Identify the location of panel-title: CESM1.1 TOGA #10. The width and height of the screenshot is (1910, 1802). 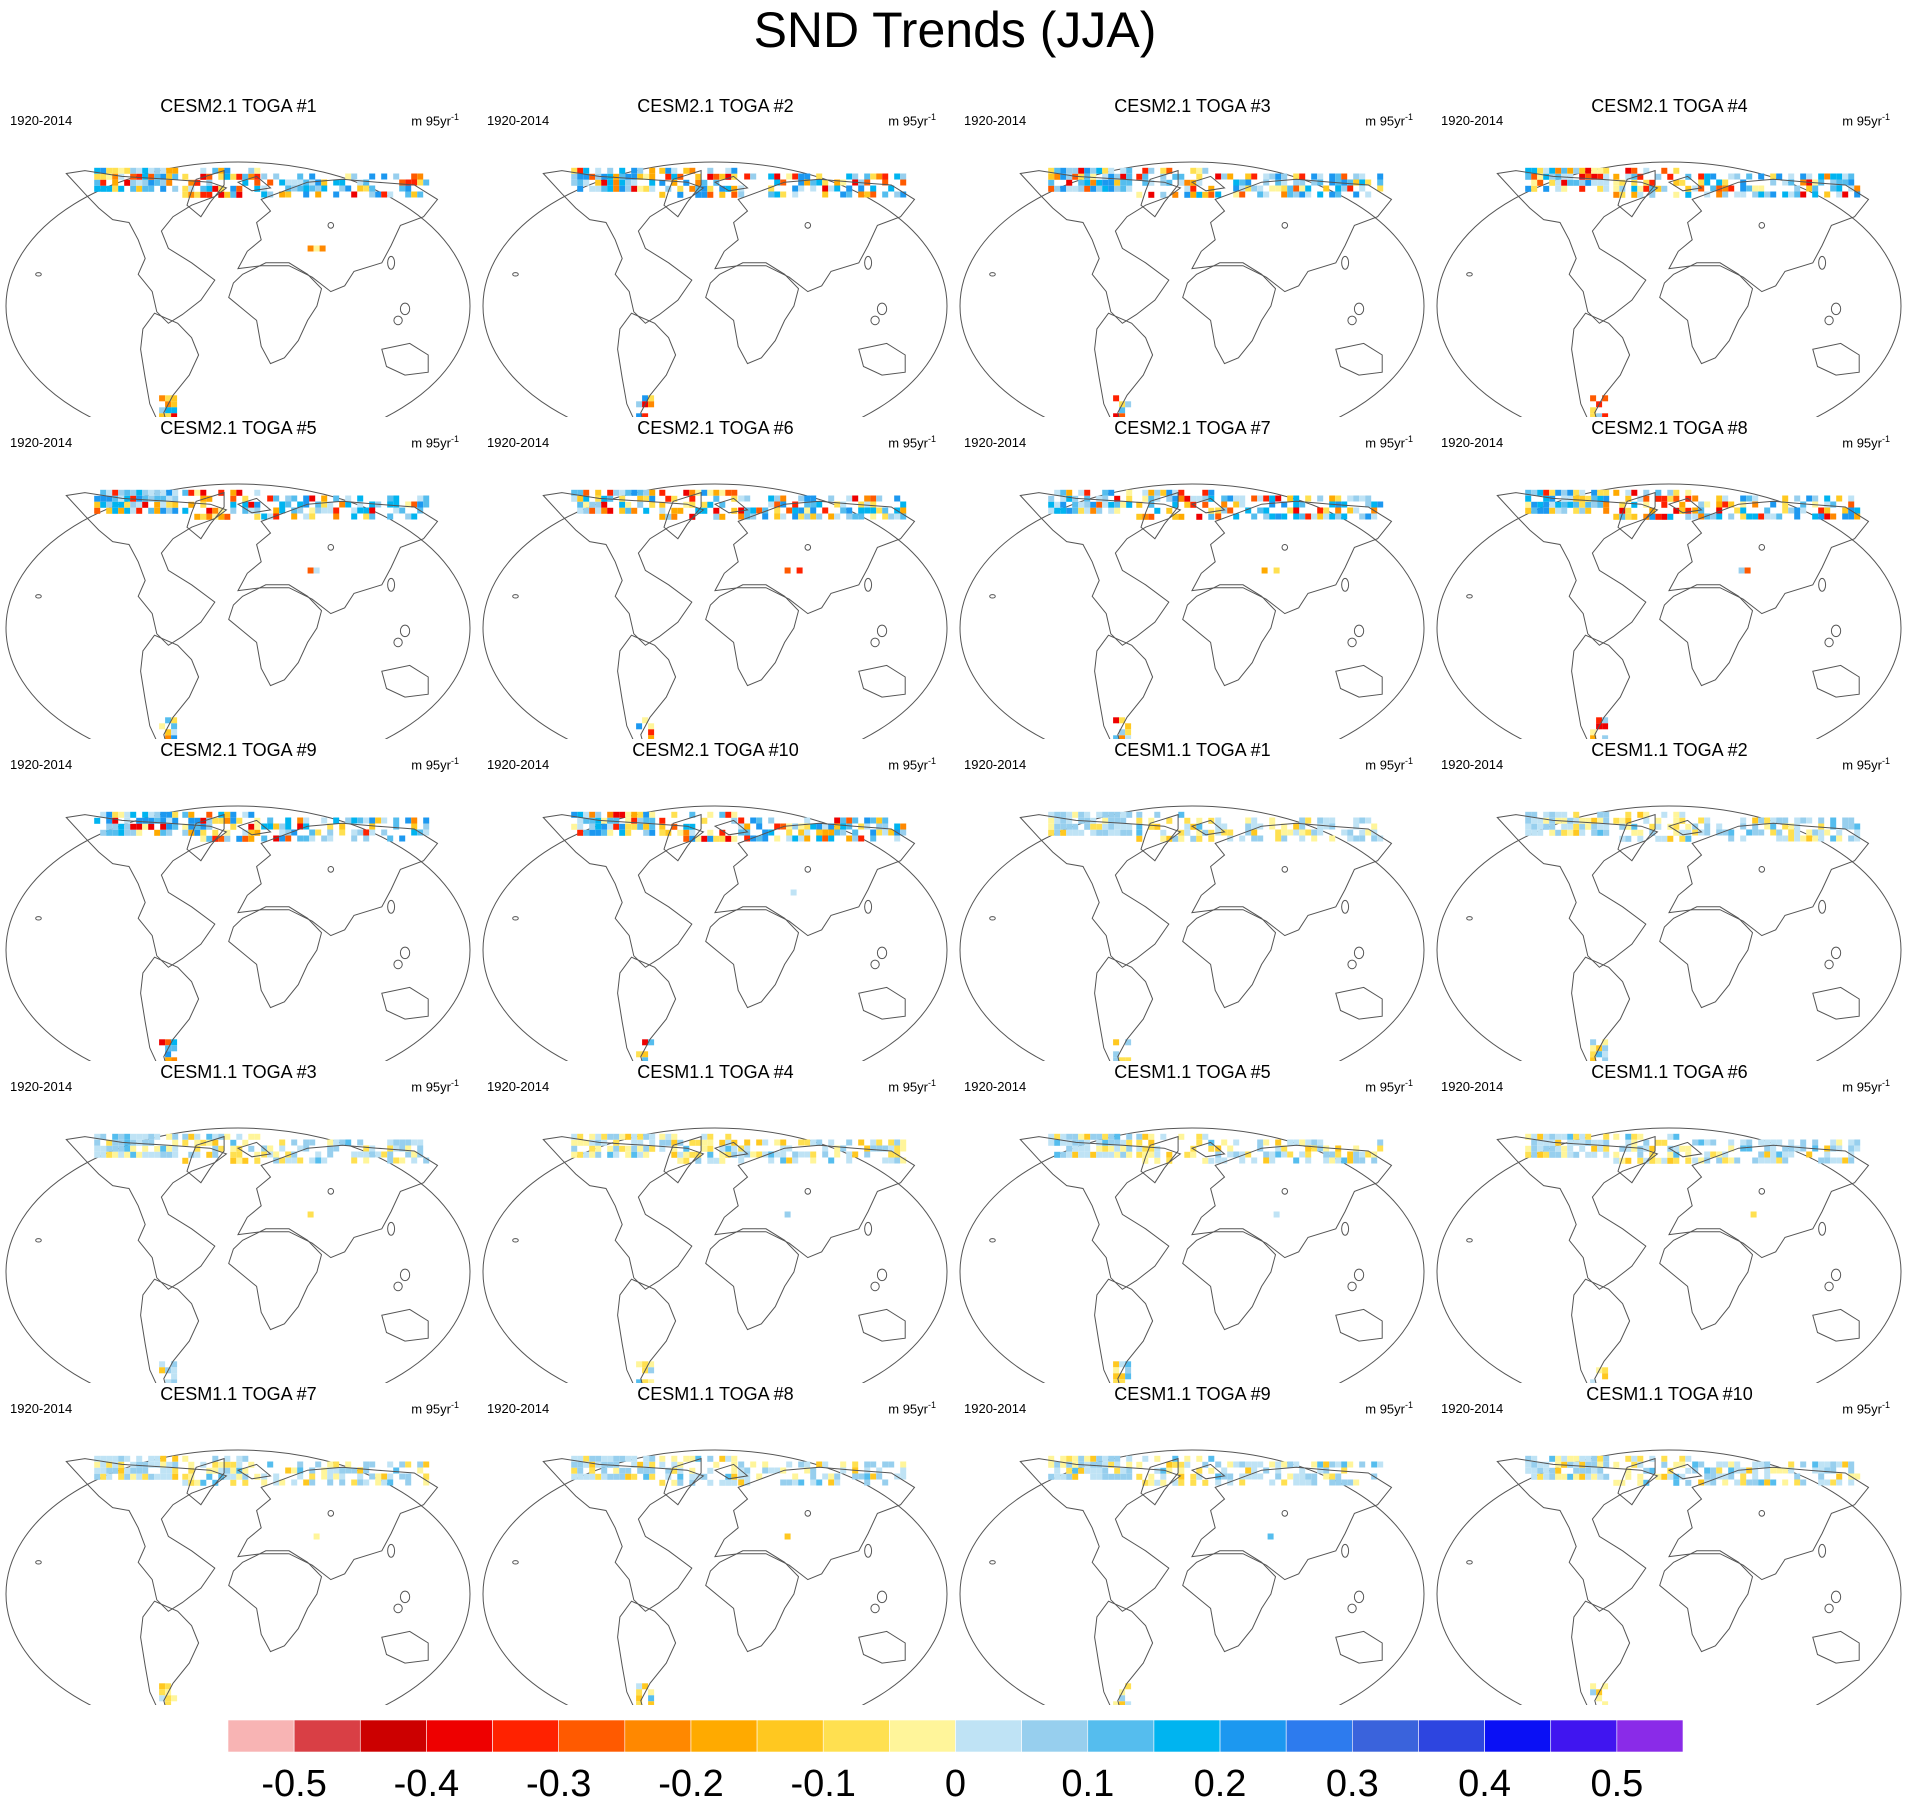
(1669, 1394).